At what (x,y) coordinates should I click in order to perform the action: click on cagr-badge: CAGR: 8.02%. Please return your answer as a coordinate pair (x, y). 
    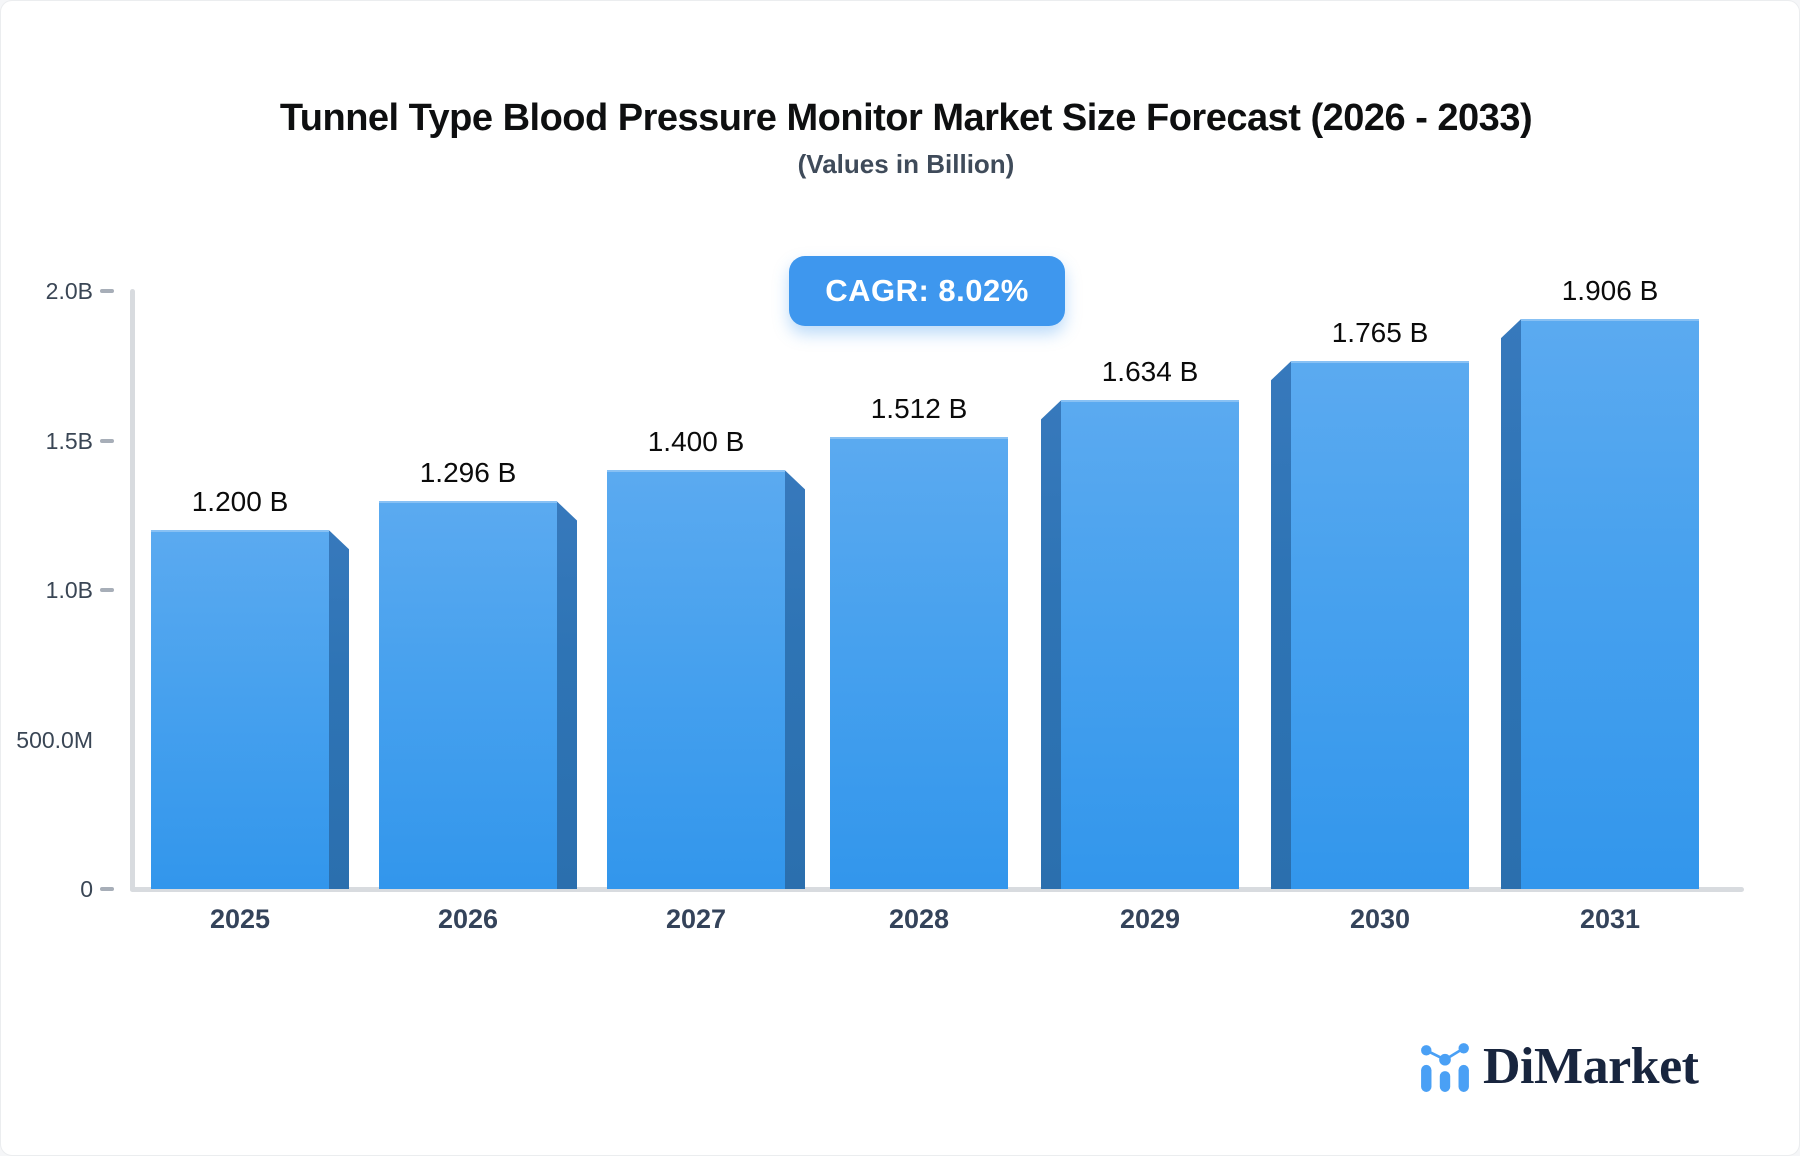
    Looking at the image, I should click on (927, 291).